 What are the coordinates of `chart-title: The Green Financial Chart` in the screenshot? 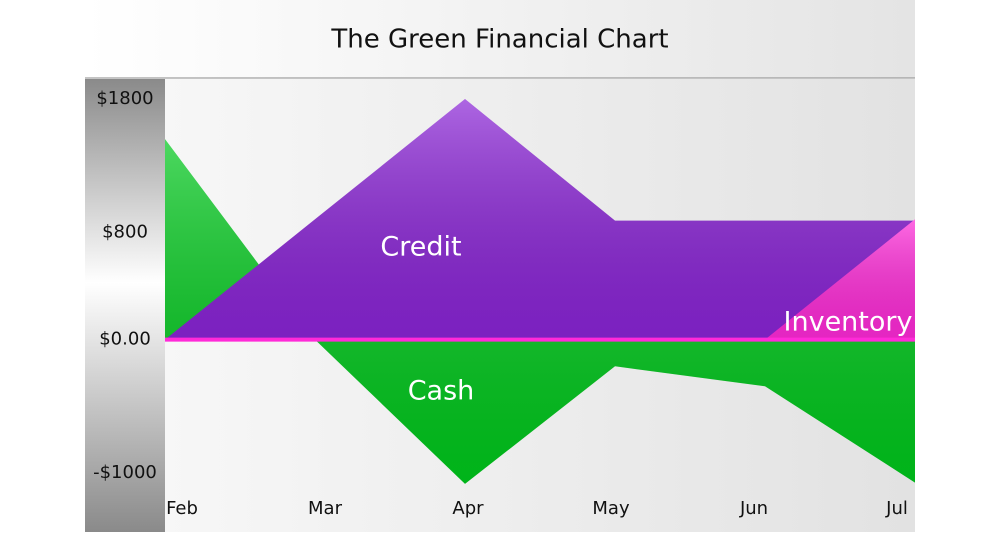 It's located at (499, 40).